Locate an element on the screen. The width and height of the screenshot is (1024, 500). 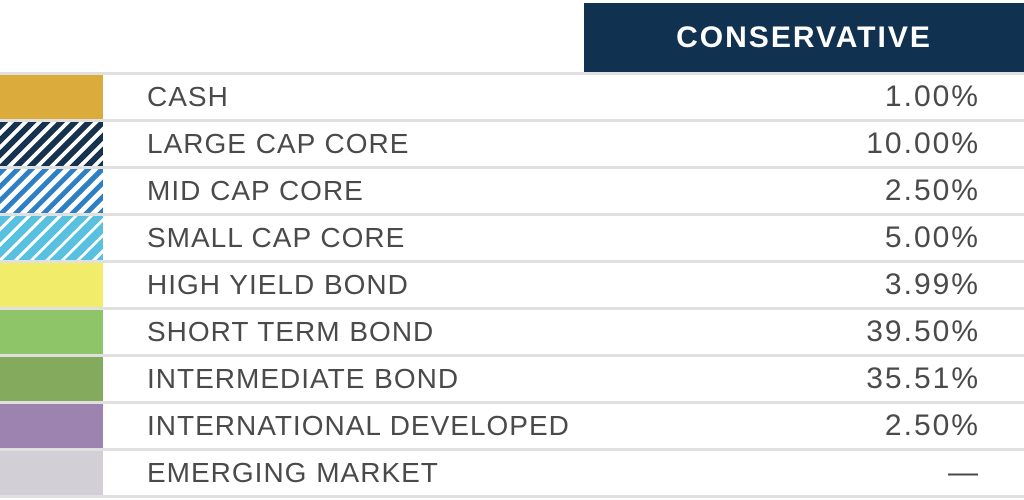
allocation-value: 35.51% is located at coordinates (923, 378).